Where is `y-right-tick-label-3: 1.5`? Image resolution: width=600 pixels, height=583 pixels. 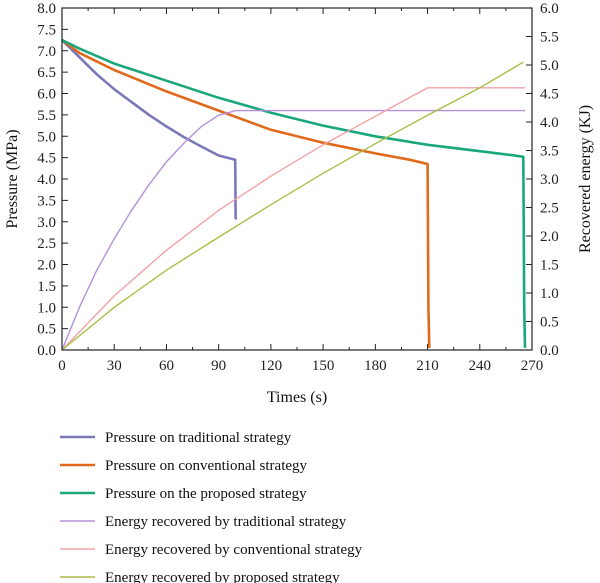 y-right-tick-label-3: 1.5 is located at coordinates (549, 266).